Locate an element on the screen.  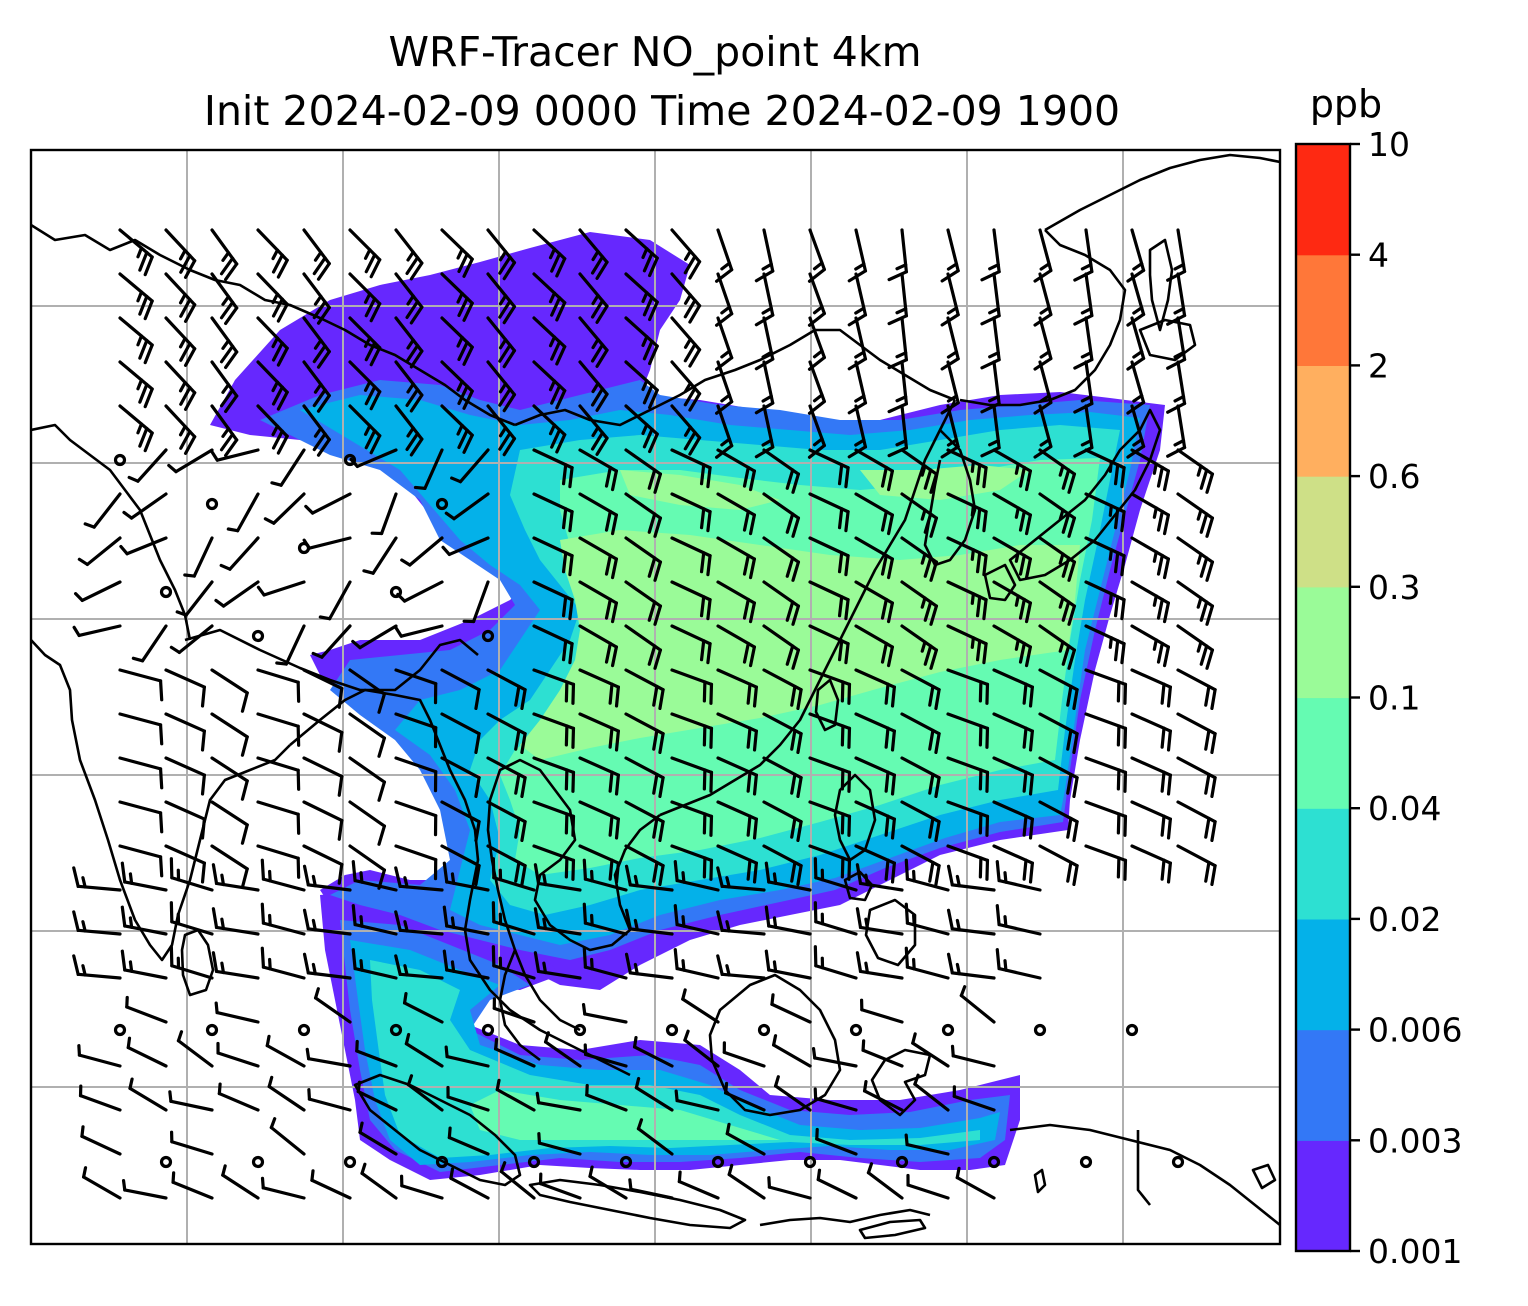
colorbar-tick-label: 0.003 is located at coordinates (1415, 1140).